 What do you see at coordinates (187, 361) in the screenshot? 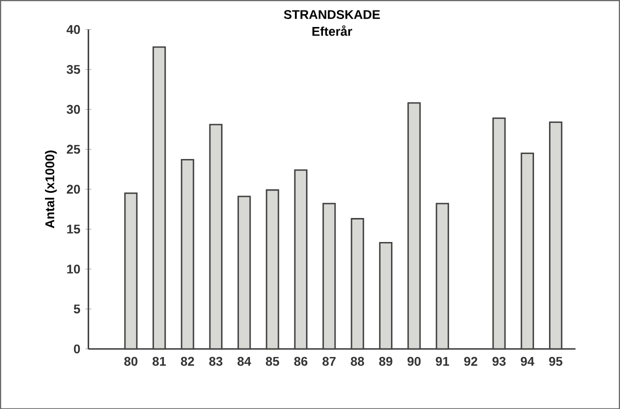
I see `x-tick-label: 82` at bounding box center [187, 361].